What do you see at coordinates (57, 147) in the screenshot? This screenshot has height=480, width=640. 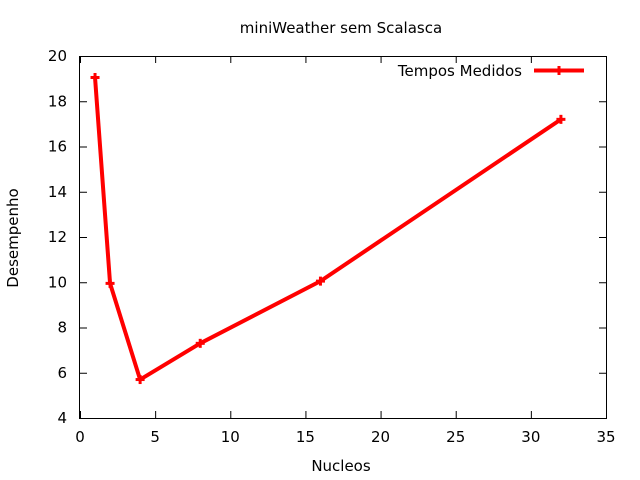 I see `y-tick-label: 16` at bounding box center [57, 147].